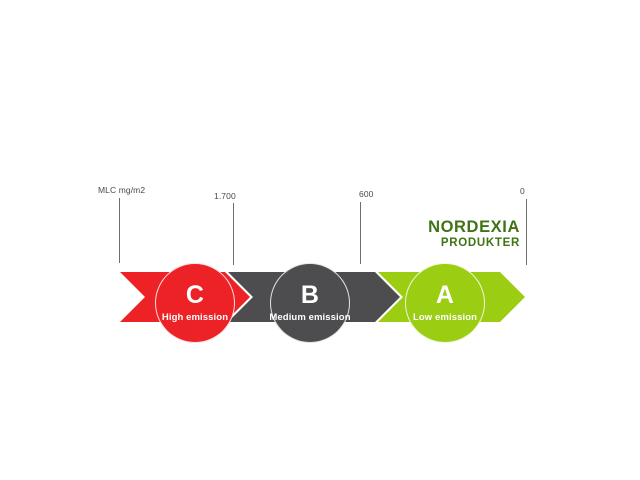 Image resolution: width=640 pixels, height=480 pixels. I want to click on tick-label-600: 600, so click(366, 194).